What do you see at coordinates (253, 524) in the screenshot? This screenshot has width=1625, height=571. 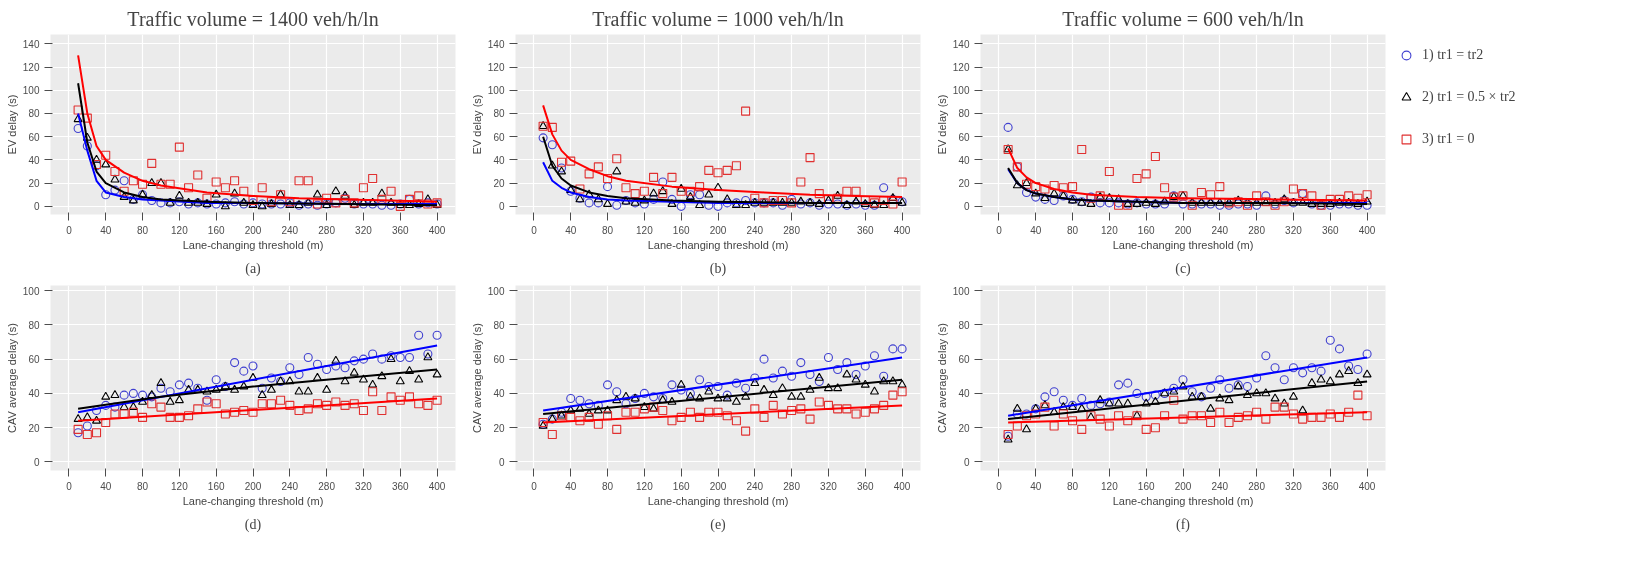 I see `text: (d)` at bounding box center [253, 524].